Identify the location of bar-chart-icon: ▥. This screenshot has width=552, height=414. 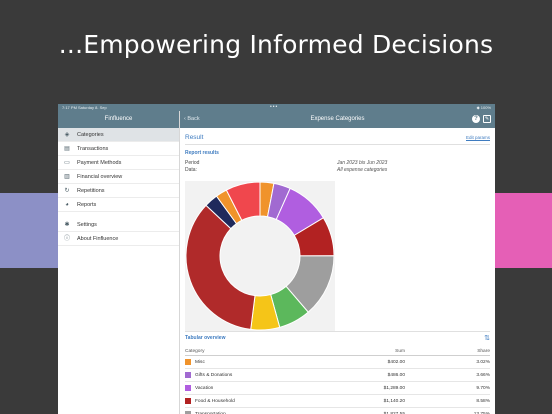
(67, 176).